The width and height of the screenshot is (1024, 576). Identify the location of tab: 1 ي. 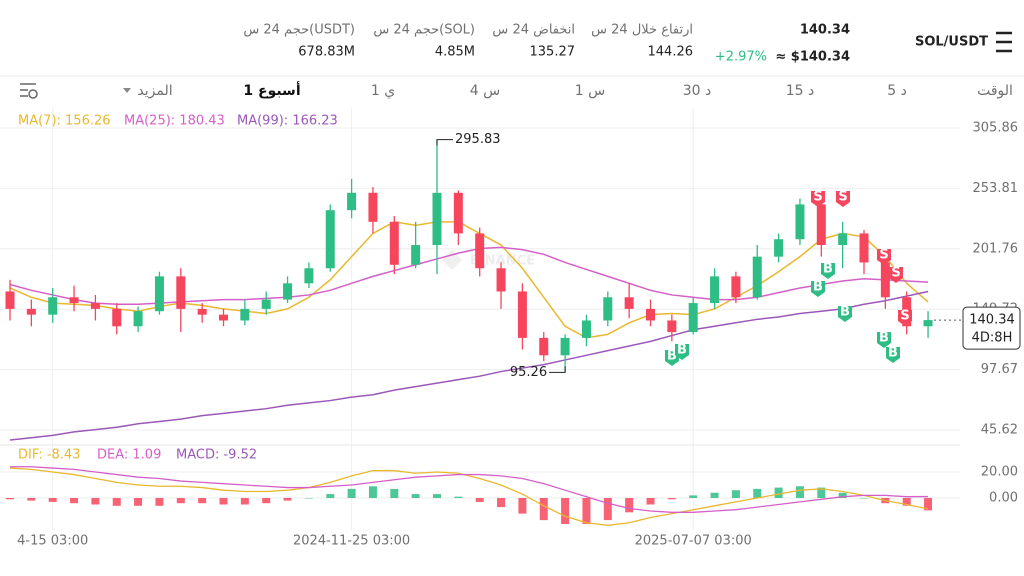
(383, 91).